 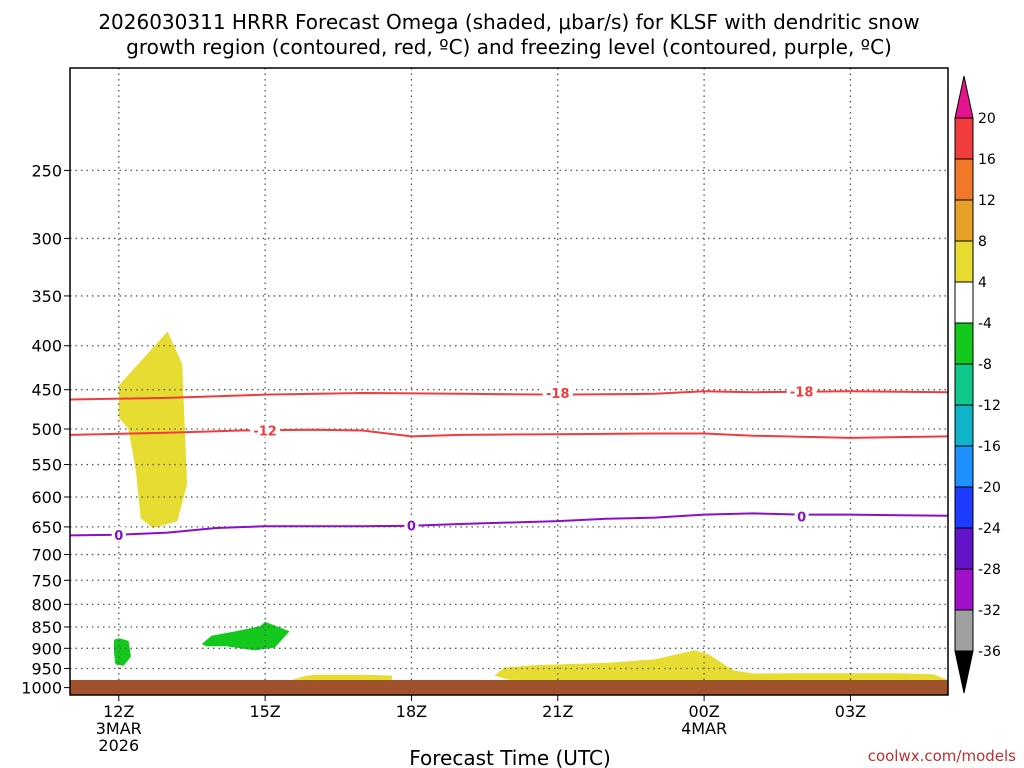 I want to click on y-tick-label: 650, so click(x=46, y=527).